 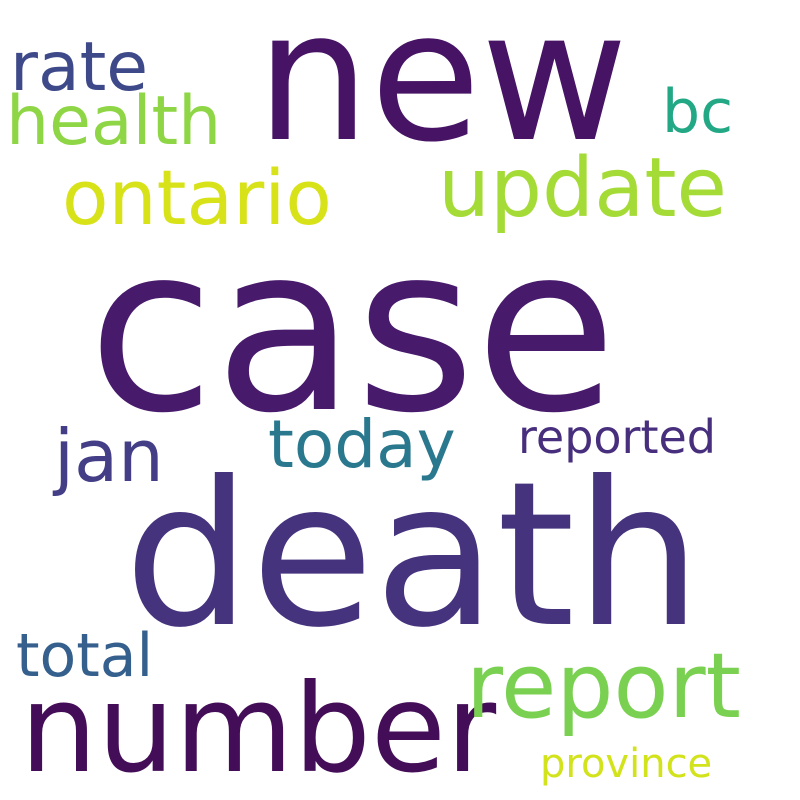 What do you see at coordinates (362, 444) in the screenshot?
I see `word-today: today` at bounding box center [362, 444].